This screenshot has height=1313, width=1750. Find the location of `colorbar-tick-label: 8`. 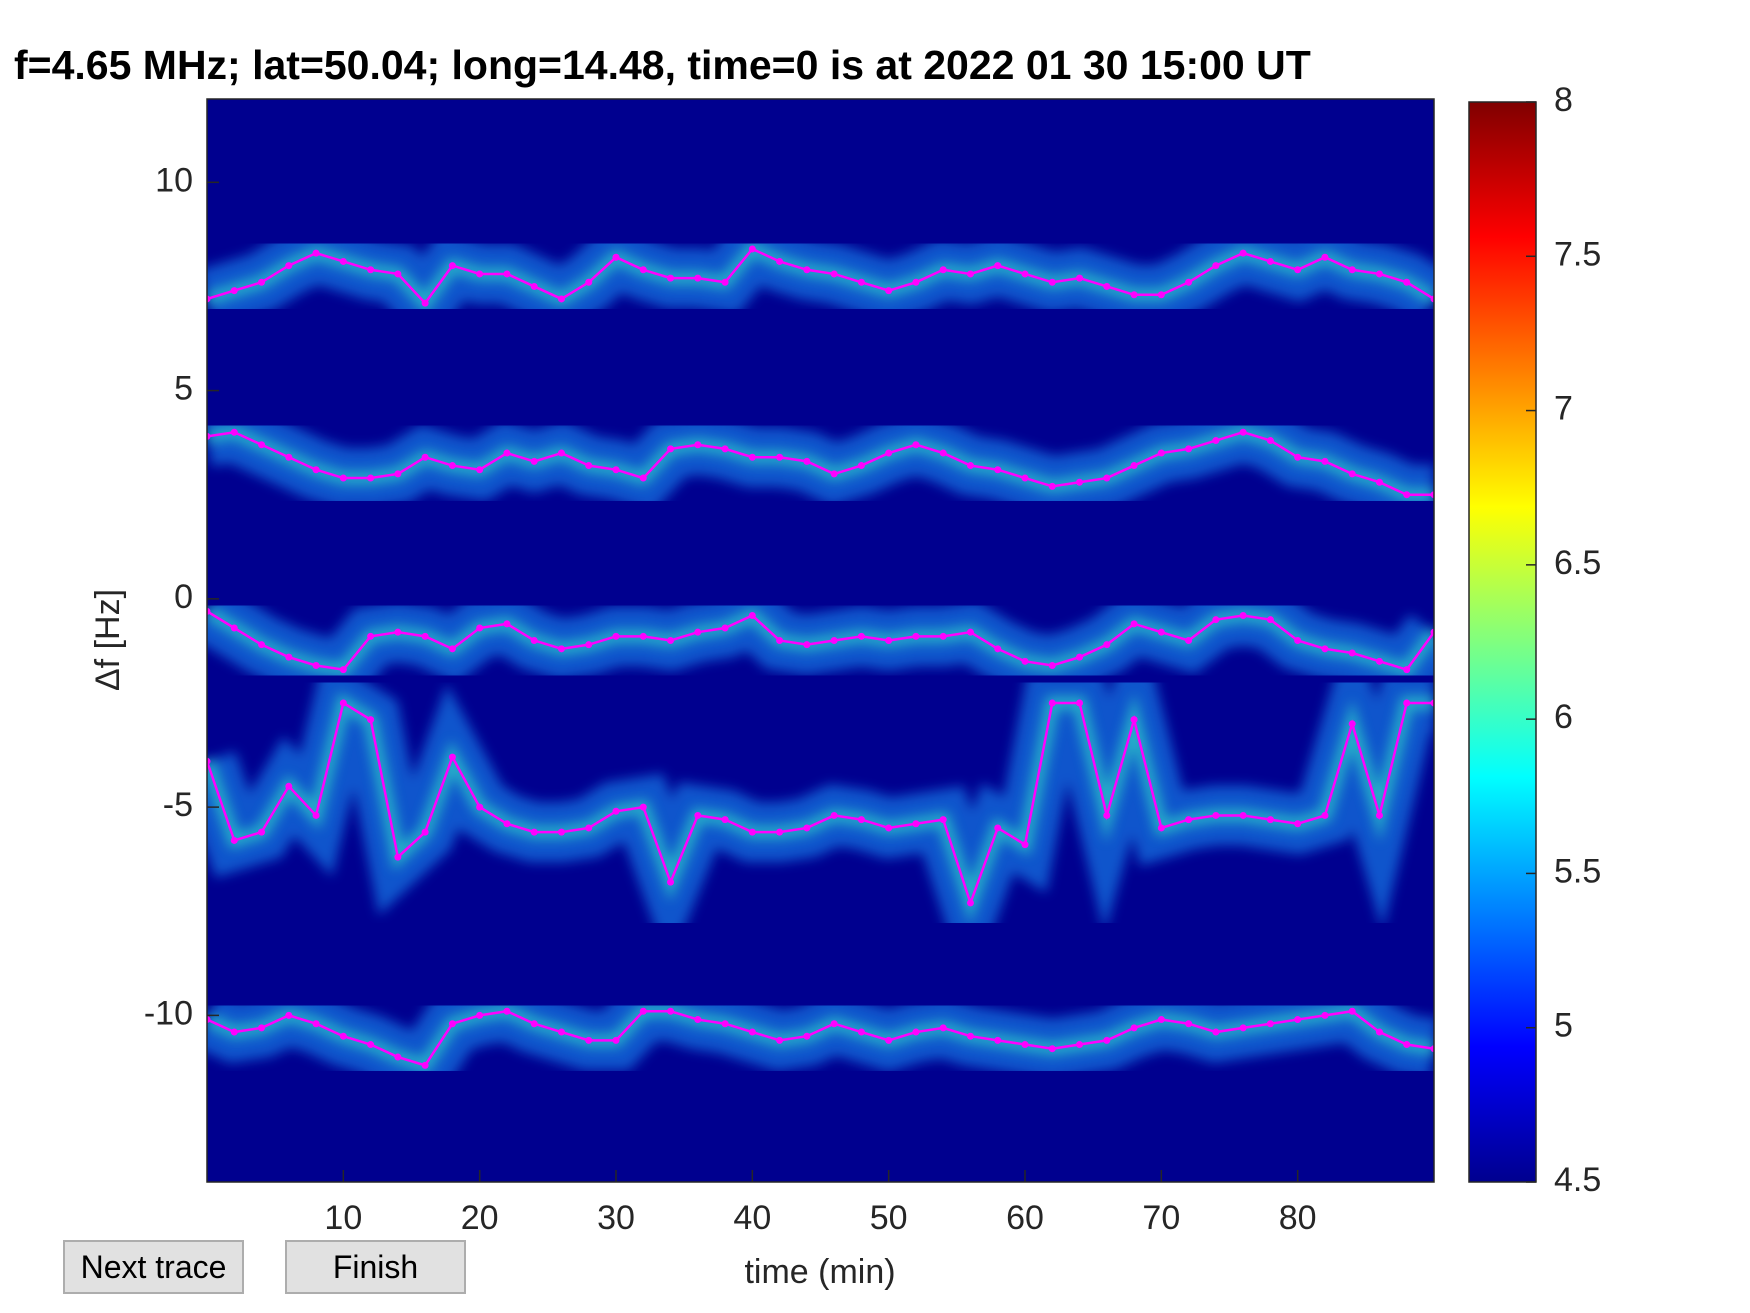

colorbar-tick-label: 8 is located at coordinates (1563, 100).